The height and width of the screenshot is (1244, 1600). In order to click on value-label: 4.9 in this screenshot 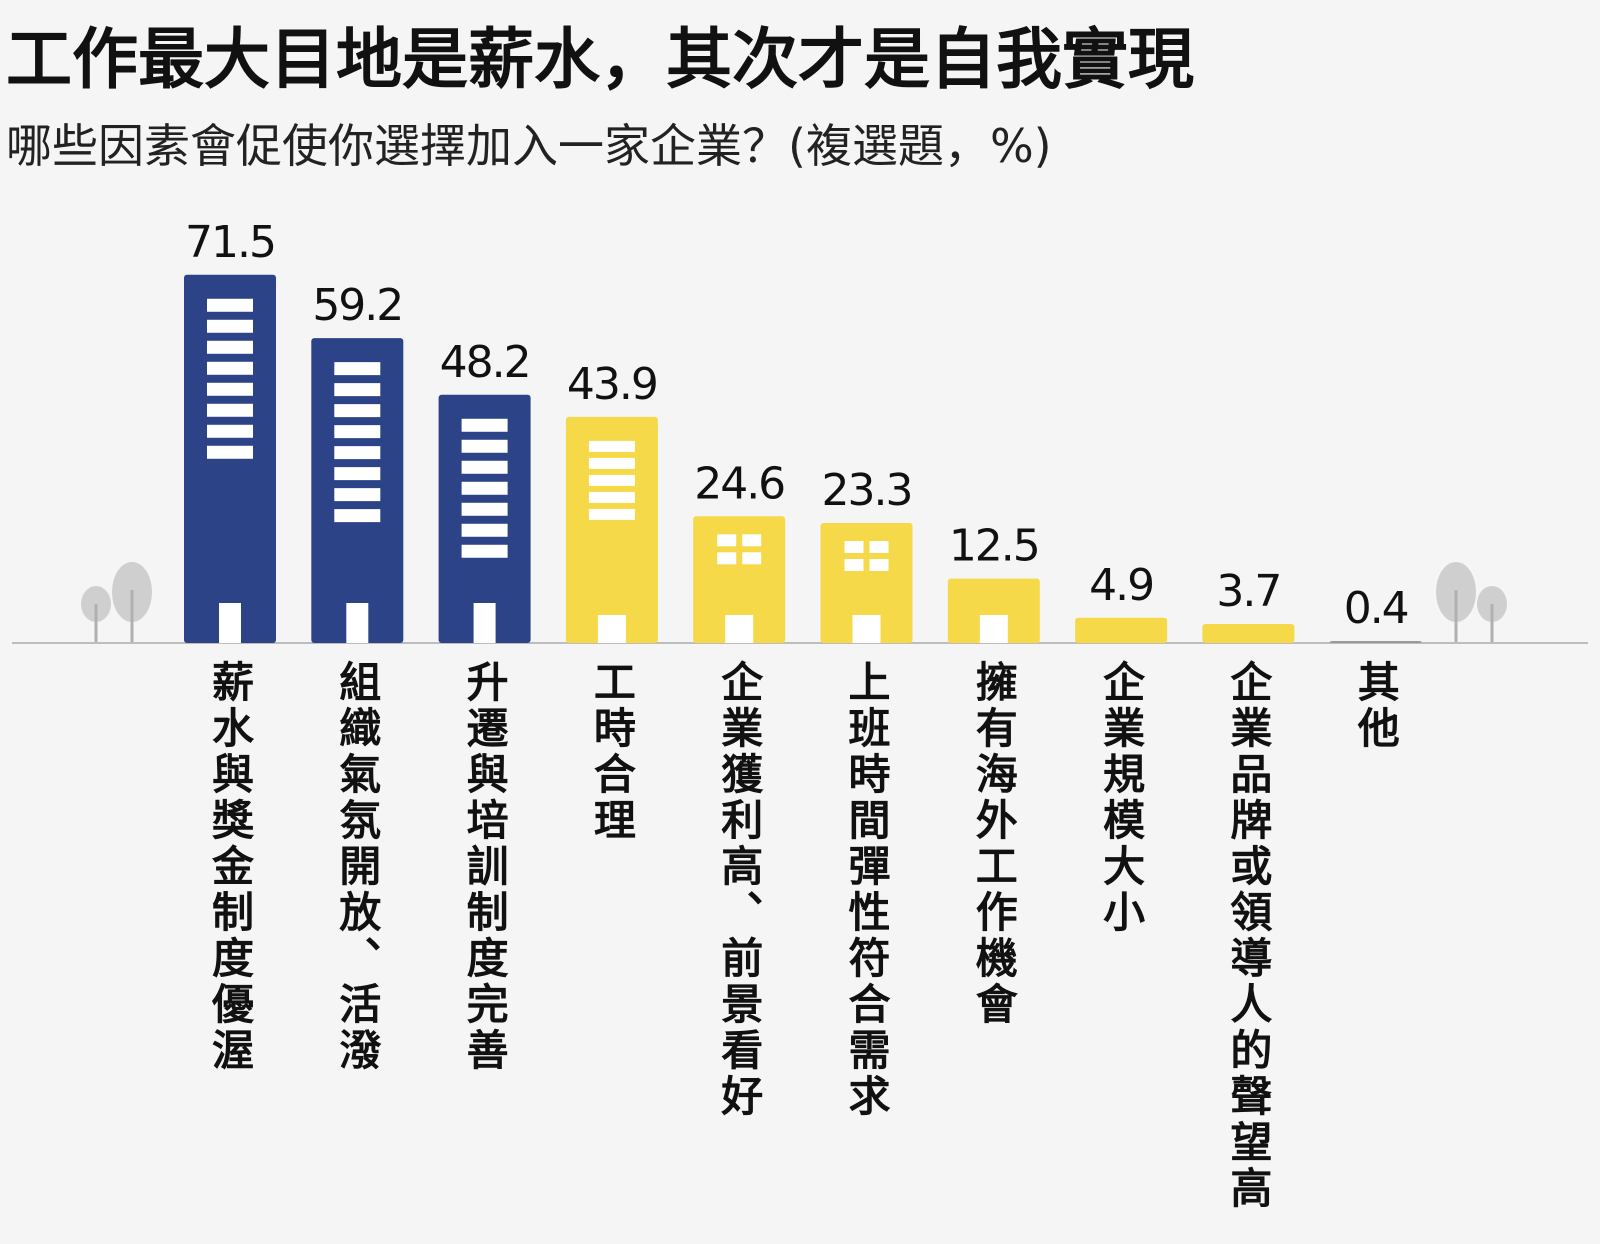, I will do `click(1121, 585)`.